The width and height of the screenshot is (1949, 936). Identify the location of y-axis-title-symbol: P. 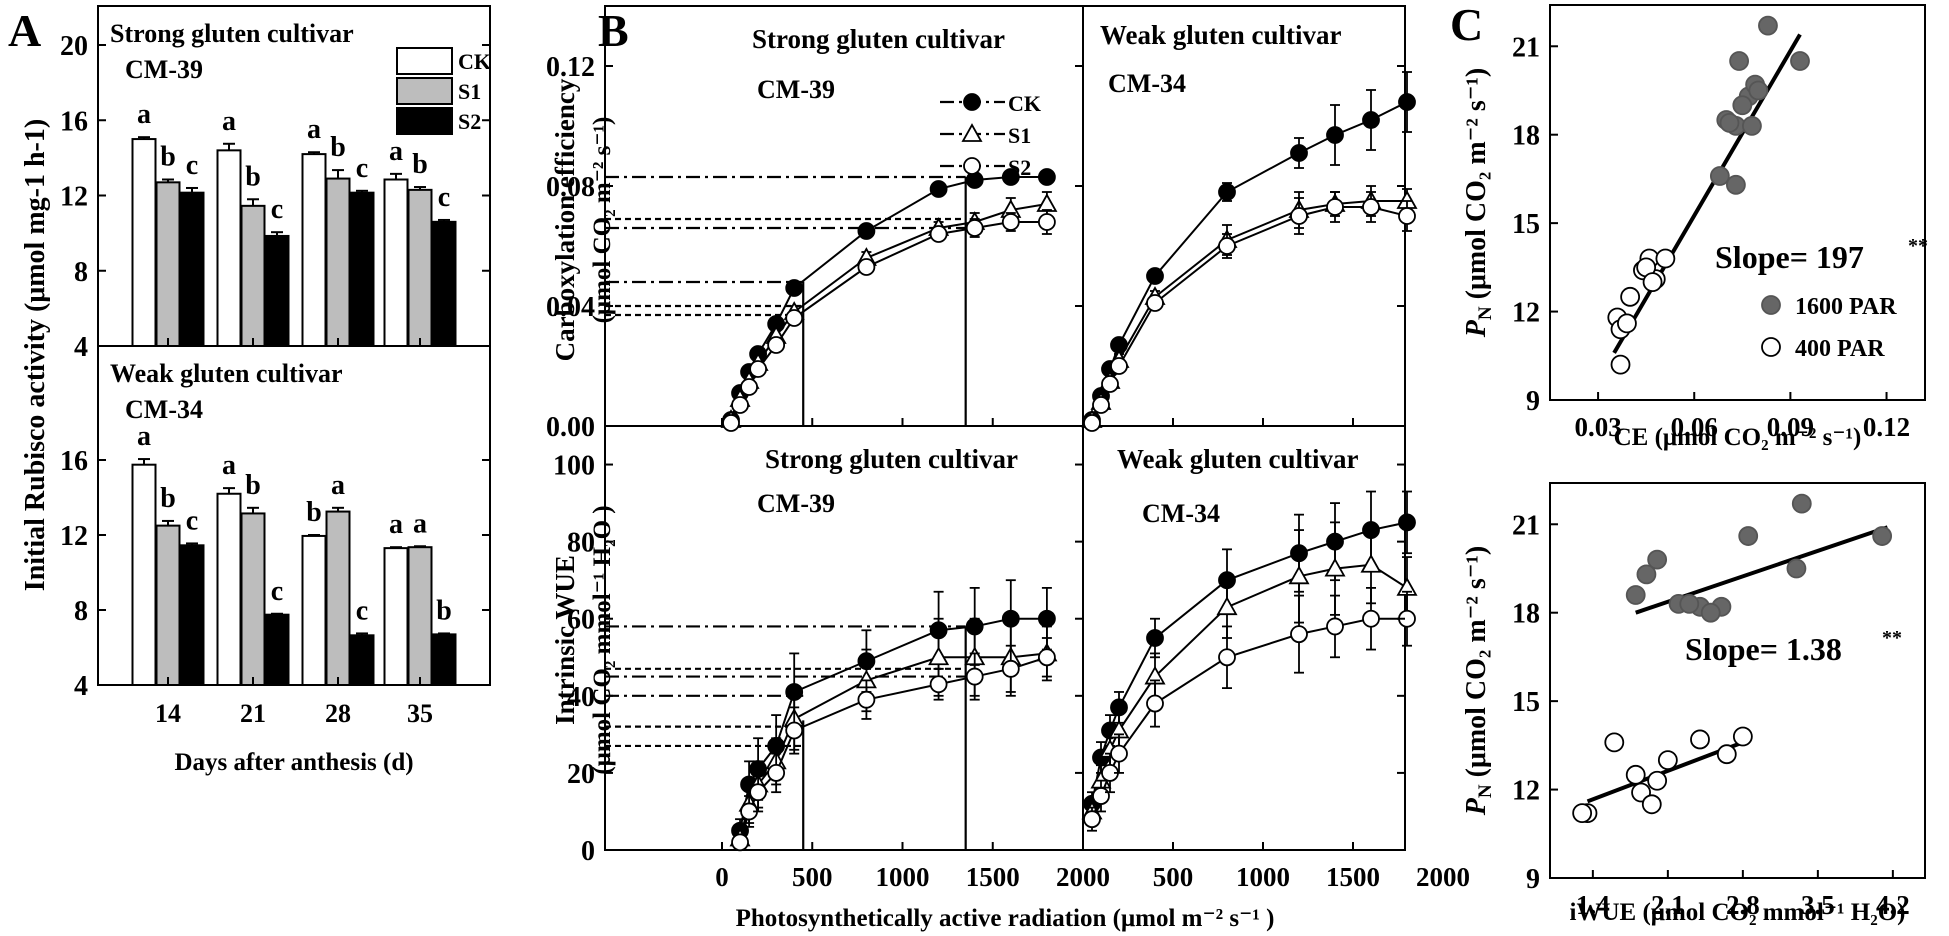
(1476, 806).